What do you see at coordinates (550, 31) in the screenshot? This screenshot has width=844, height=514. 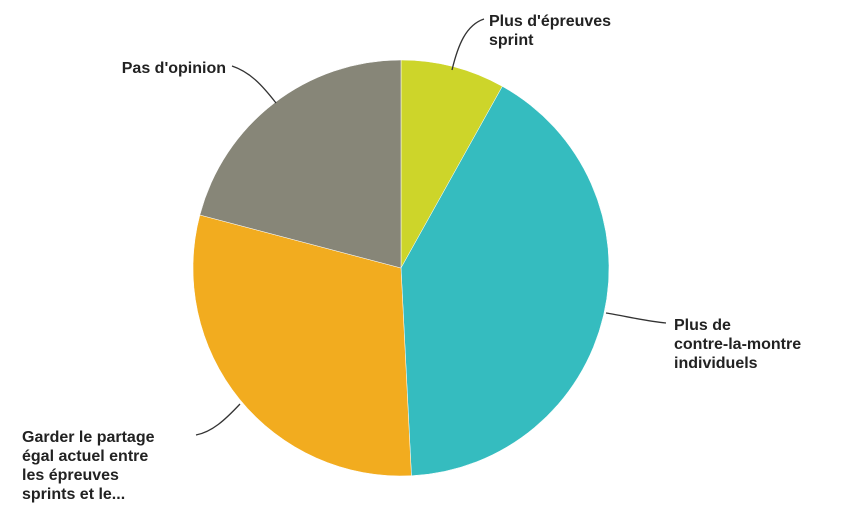 I see `slice-label-1: Plus d'épreuves sprint` at bounding box center [550, 31].